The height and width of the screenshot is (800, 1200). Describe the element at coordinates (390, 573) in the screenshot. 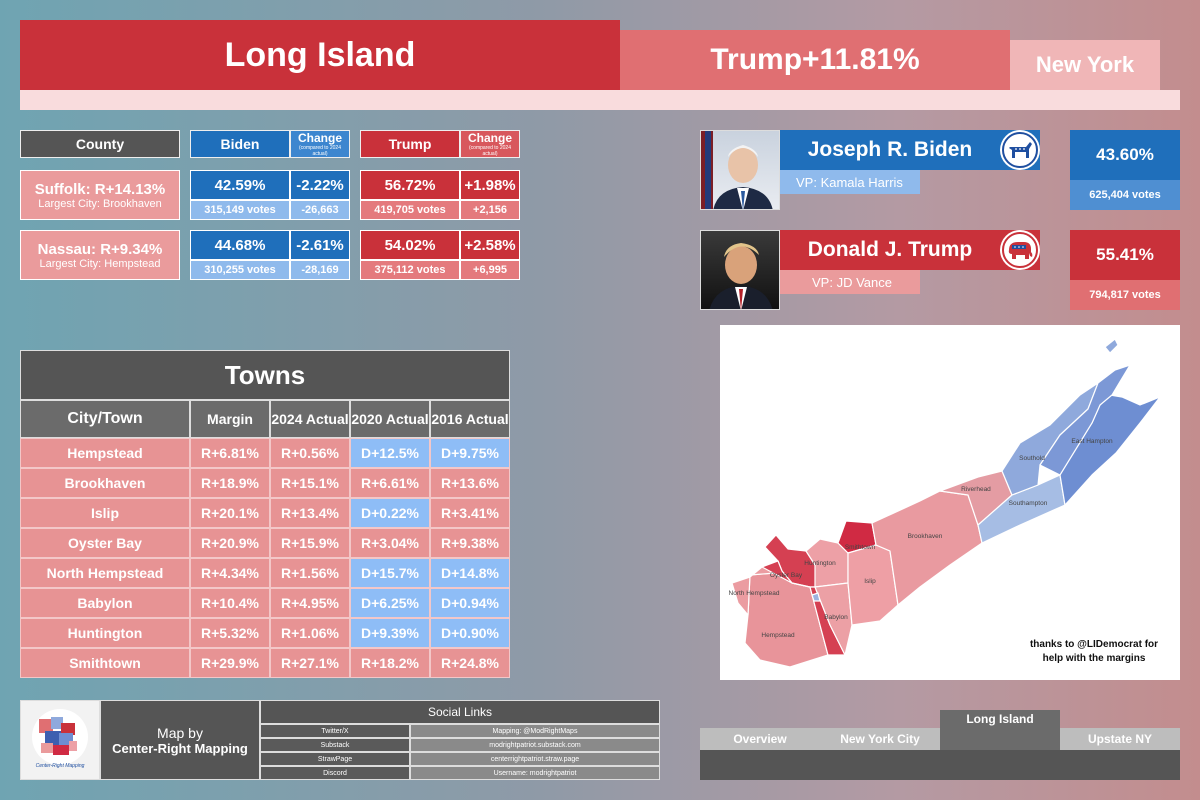

I see `town-value: D+15.7%` at that location.